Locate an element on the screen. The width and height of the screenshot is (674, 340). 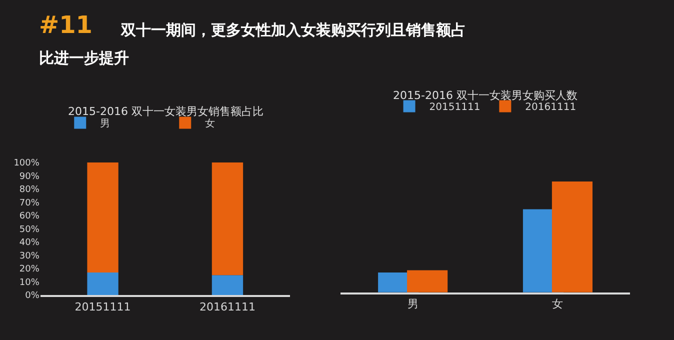
x-tick-label: 男 is located at coordinates (412, 304).